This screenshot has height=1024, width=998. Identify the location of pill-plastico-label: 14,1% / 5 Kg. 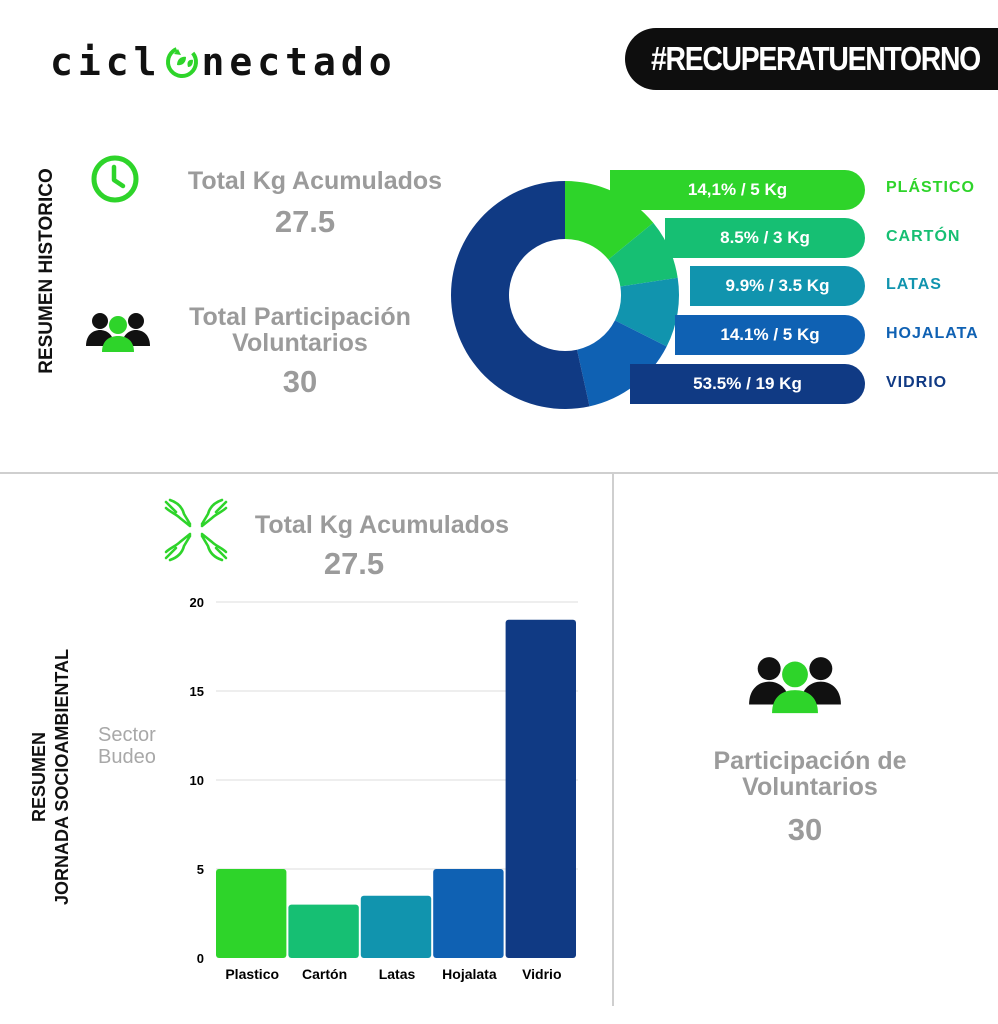
(737, 189).